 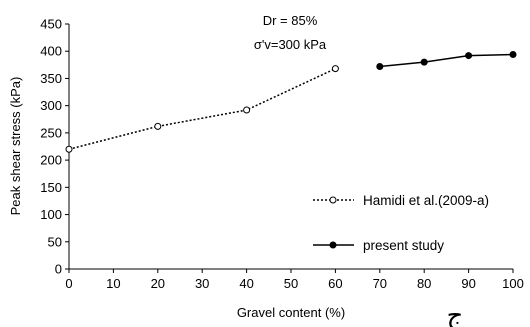 What do you see at coordinates (51, 132) in the screenshot?
I see `y-tick-label: 250` at bounding box center [51, 132].